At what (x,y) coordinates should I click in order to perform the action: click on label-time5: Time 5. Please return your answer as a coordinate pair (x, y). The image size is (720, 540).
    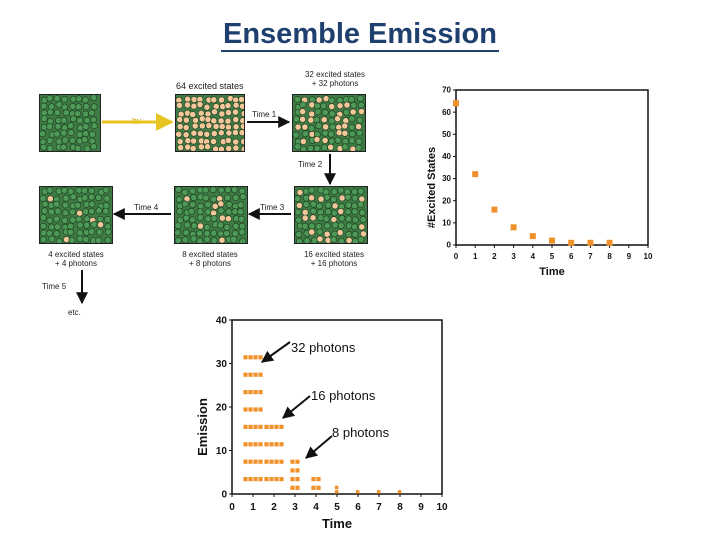
    Looking at the image, I should click on (54, 286).